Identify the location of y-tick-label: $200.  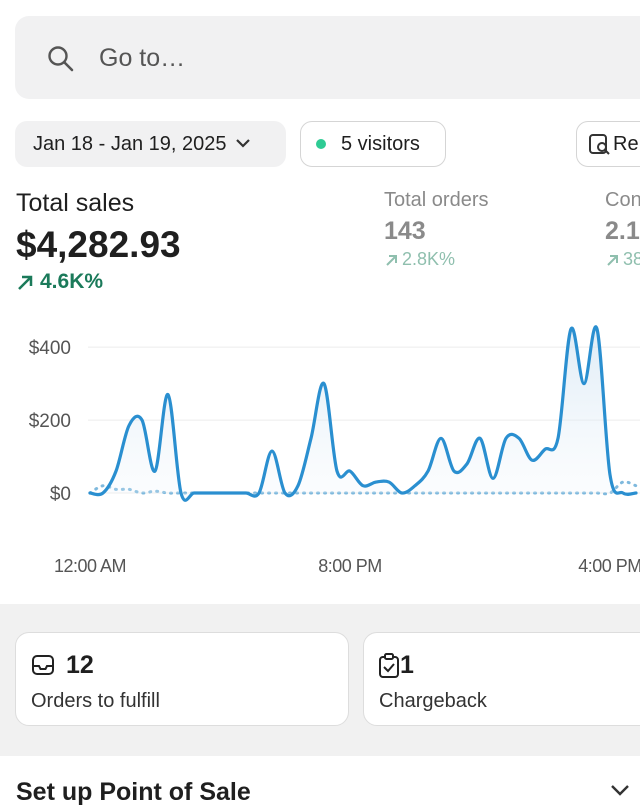
(50, 421).